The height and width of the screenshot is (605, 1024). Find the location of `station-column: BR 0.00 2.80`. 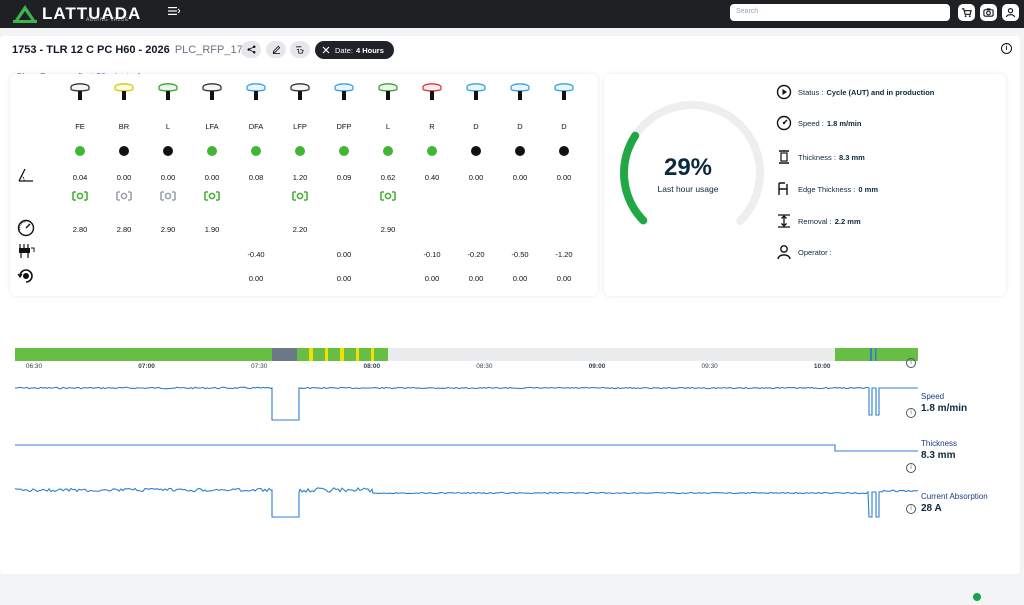

station-column: BR 0.00 2.80 is located at coordinates (124, 185).